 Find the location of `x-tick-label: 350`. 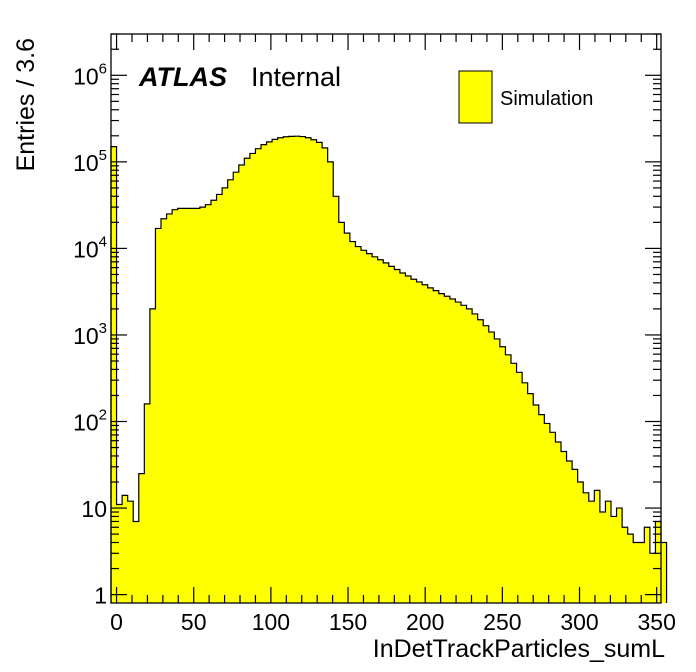

x-tick-label: 350 is located at coordinates (656, 622).